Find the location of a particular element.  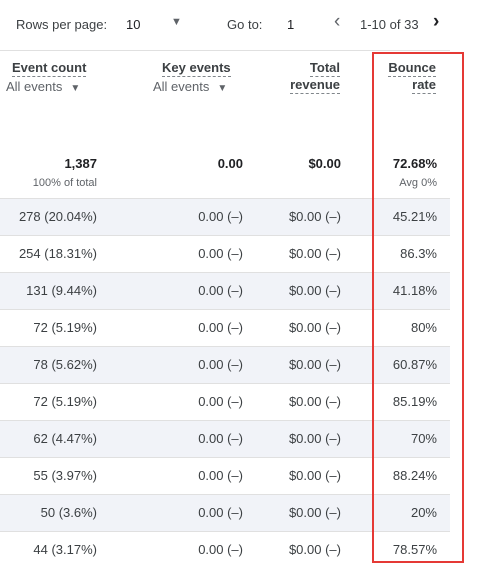

column-header-bounce-rate: Bounce rate is located at coordinates (412, 77).